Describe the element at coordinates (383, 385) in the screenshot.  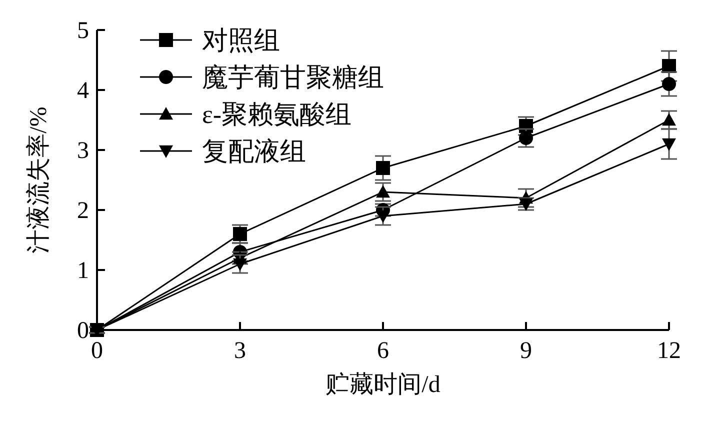
I see `x-axis-title: 贮藏时间/d` at that location.